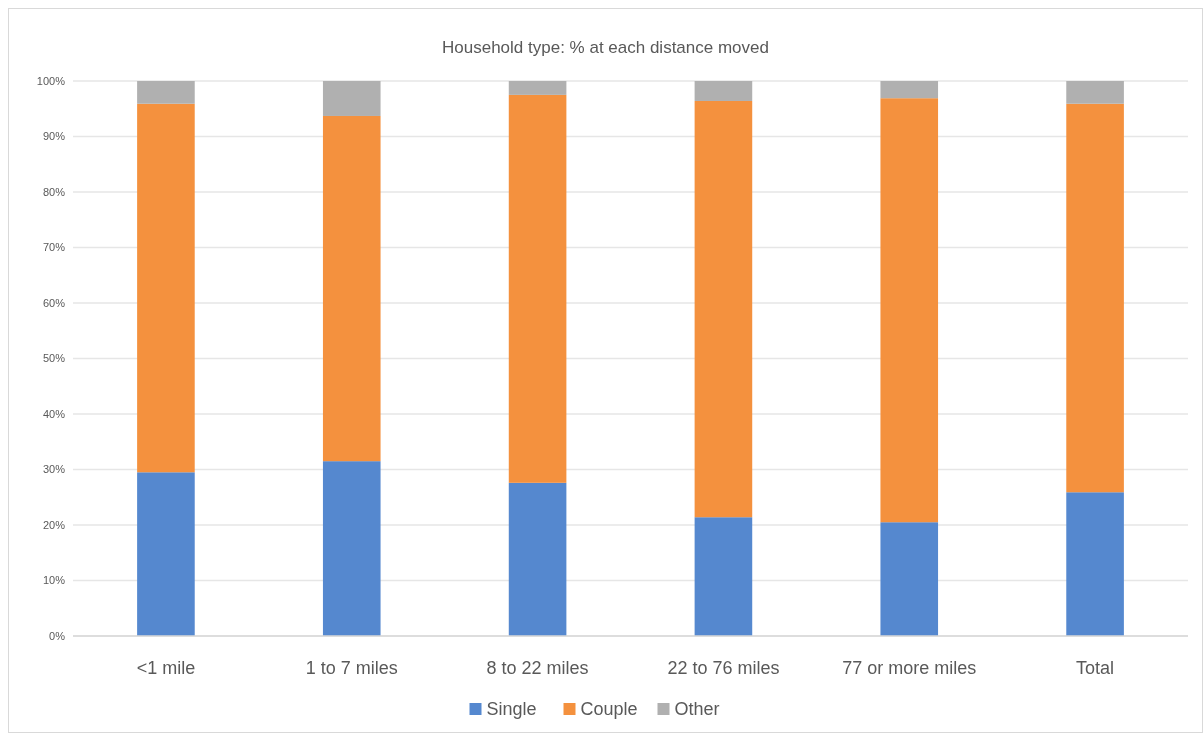  I want to click on y-tick-label: 60%, so click(54, 302).